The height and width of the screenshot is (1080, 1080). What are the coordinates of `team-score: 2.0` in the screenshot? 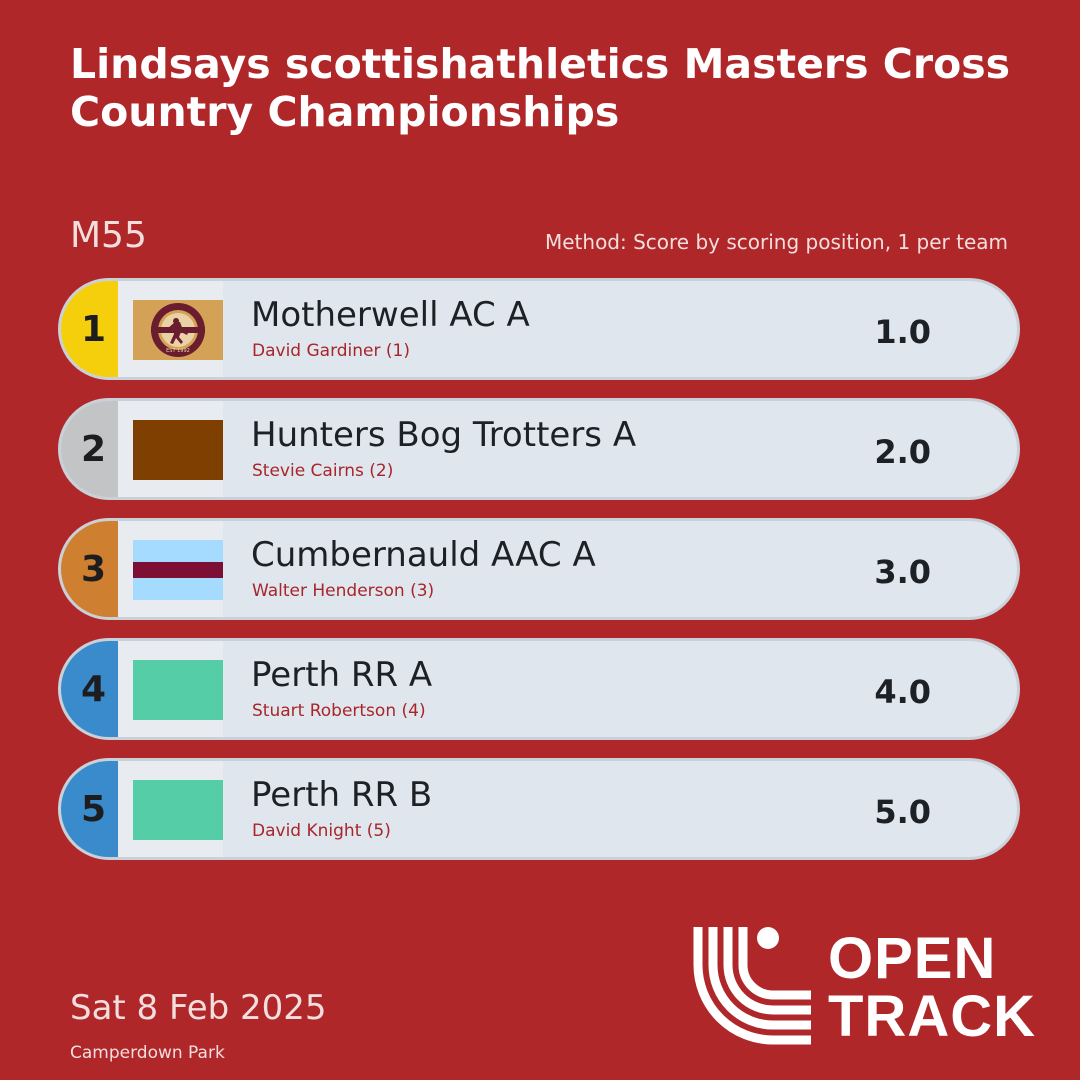 It's located at (902, 452).